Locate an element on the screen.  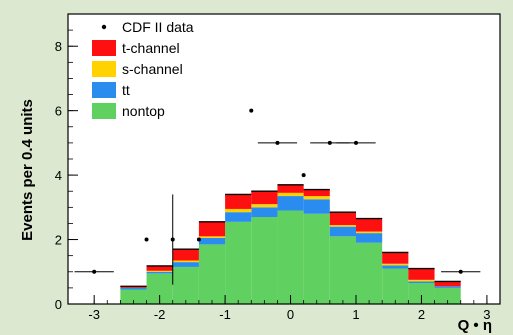
x-axis-label: Q • η is located at coordinates (475, 325).